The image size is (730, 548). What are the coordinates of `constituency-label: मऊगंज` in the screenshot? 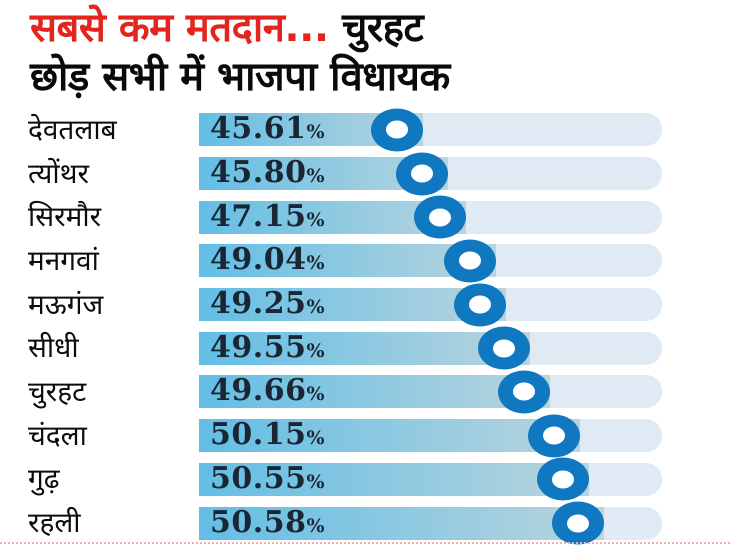 It's located at (66, 304).